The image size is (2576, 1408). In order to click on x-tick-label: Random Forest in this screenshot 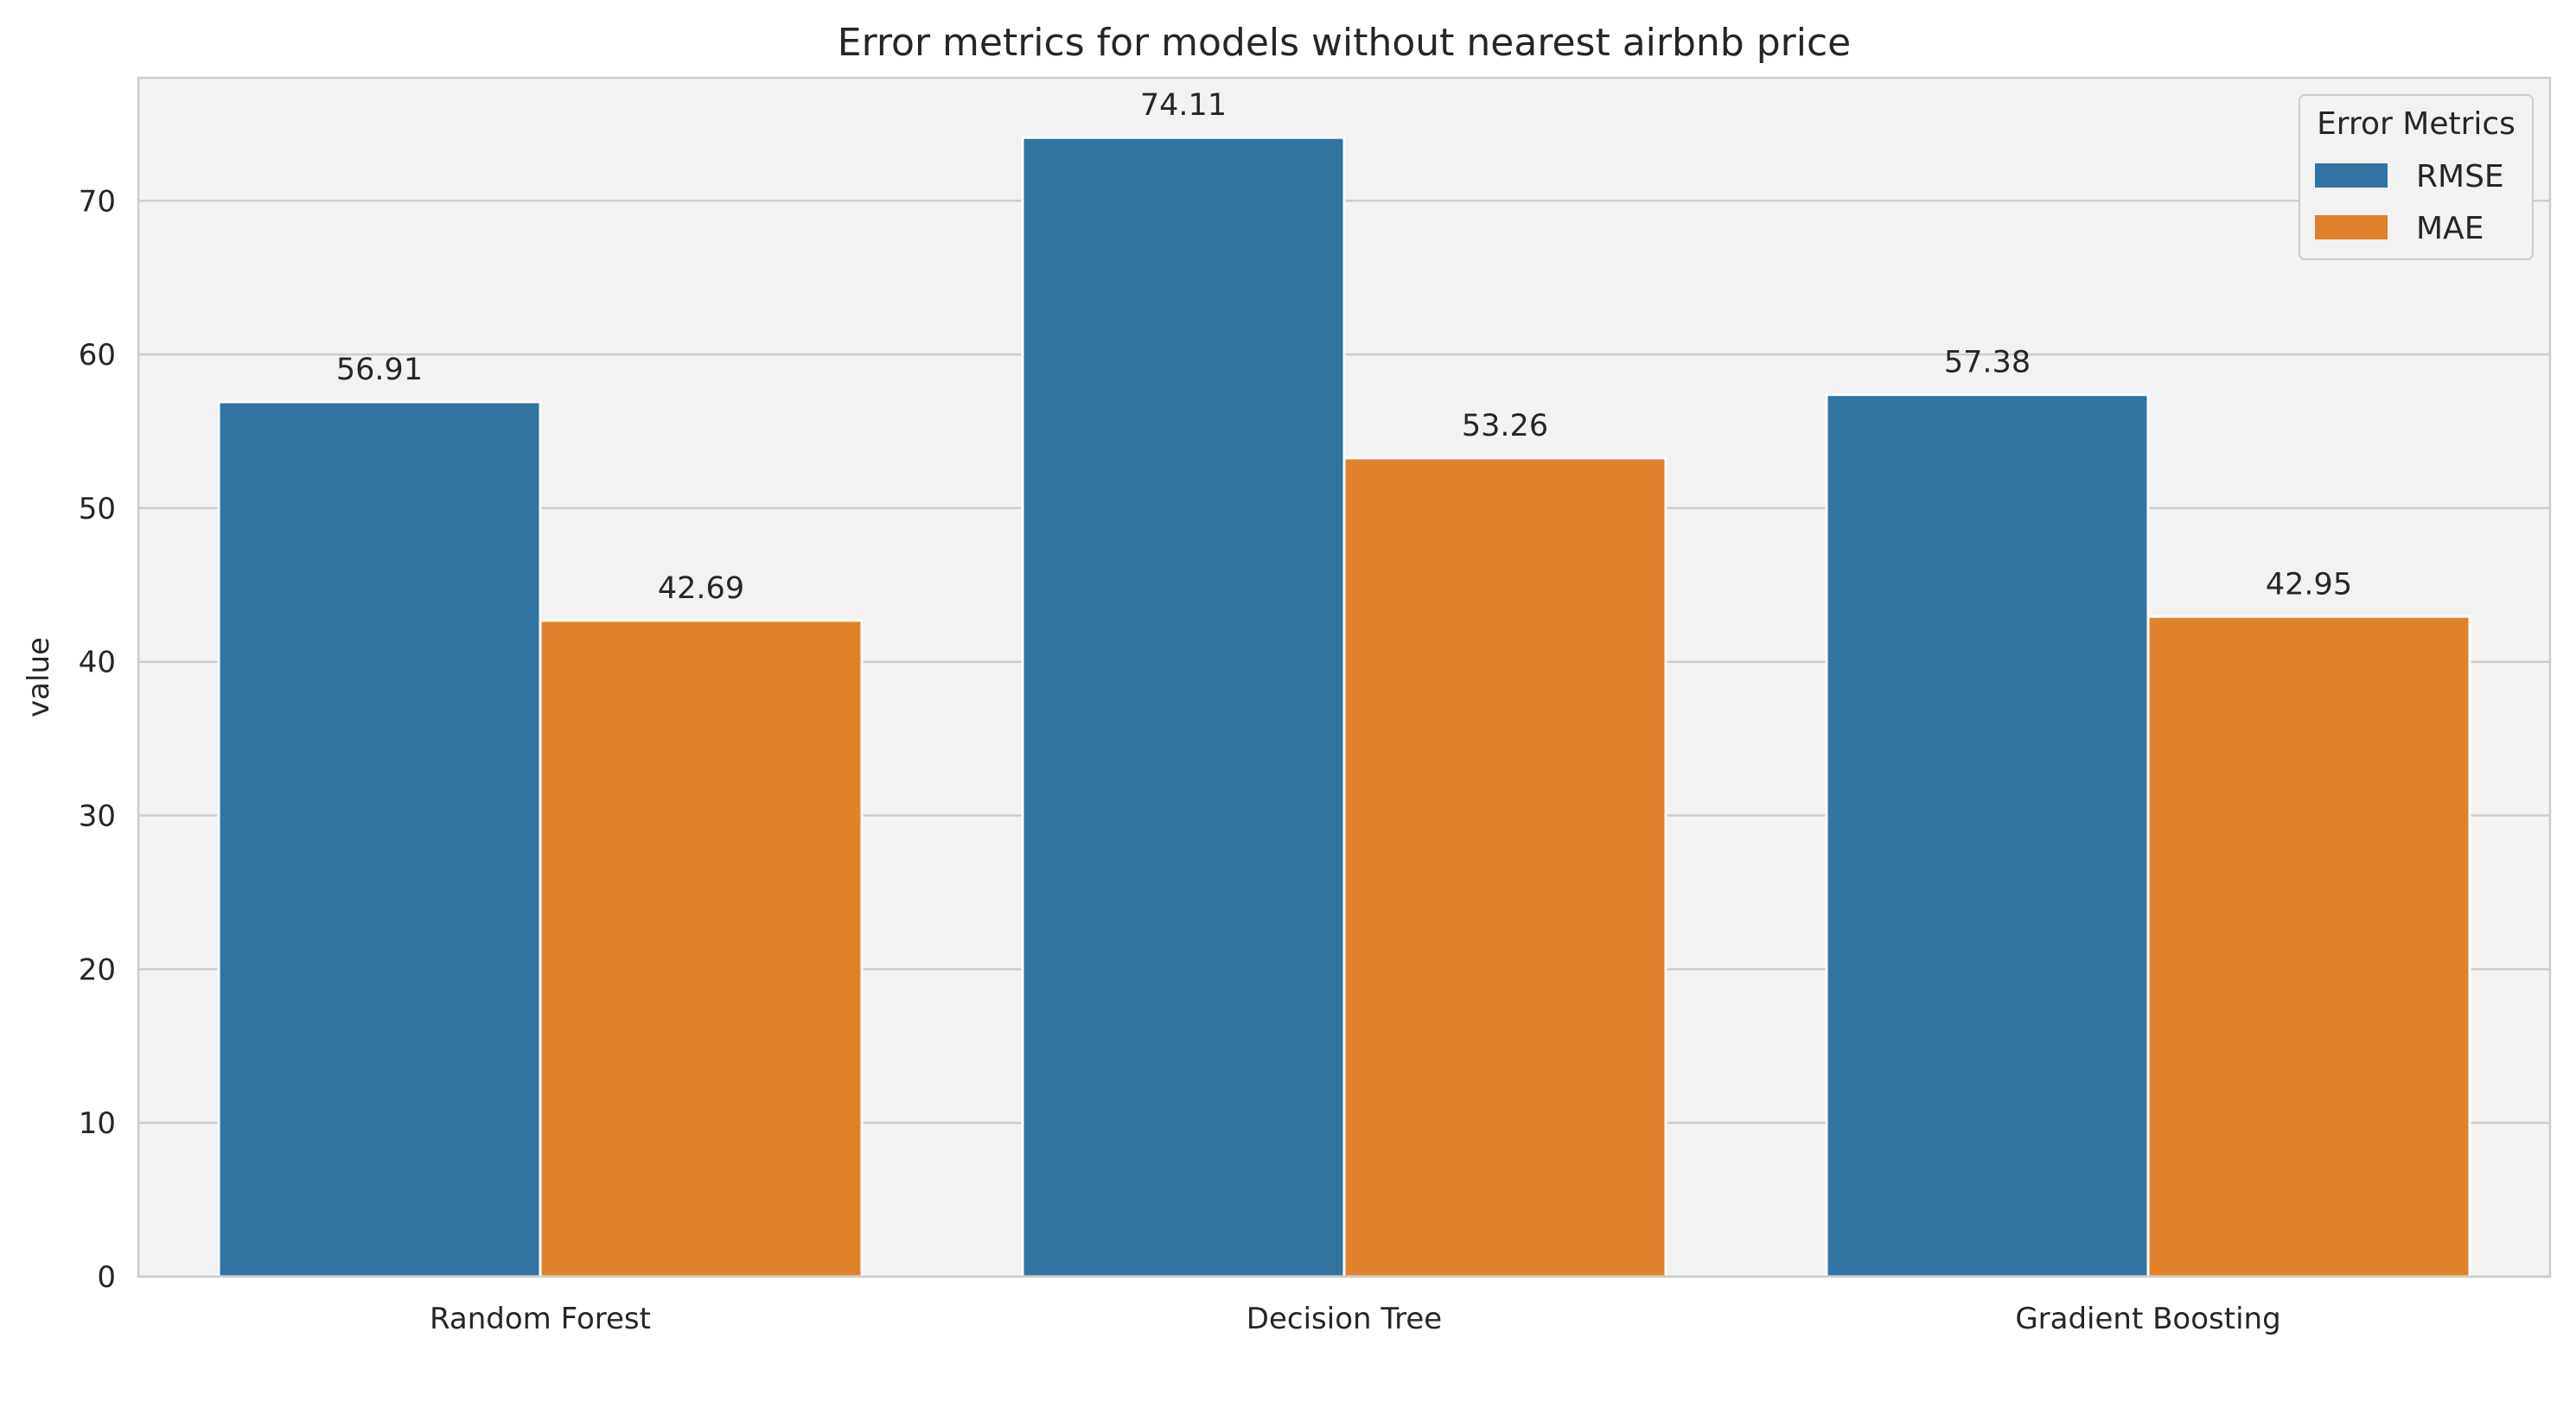, I will do `click(540, 1319)`.